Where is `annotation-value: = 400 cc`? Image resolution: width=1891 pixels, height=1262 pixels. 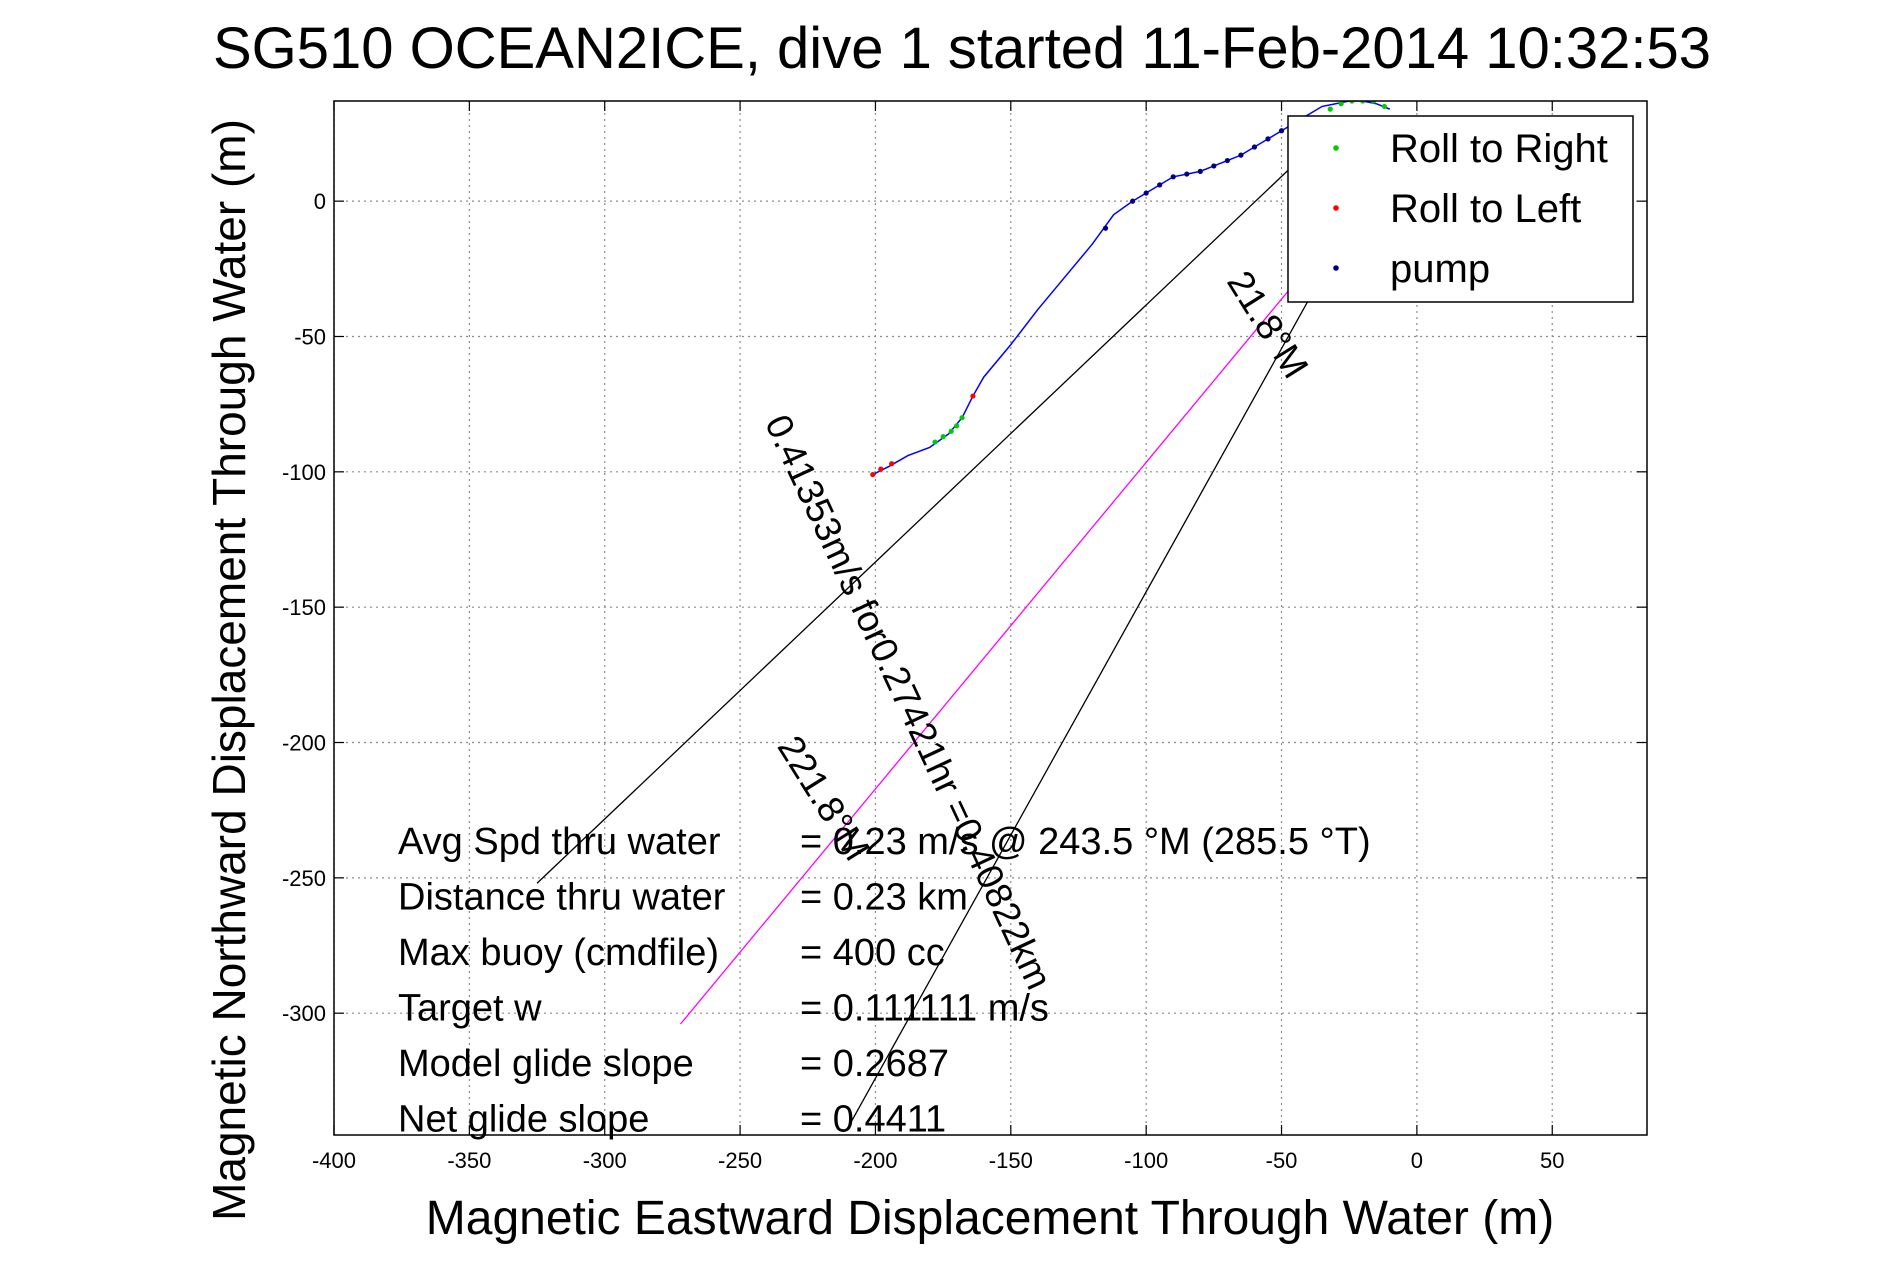
annotation-value: = 400 cc is located at coordinates (872, 953).